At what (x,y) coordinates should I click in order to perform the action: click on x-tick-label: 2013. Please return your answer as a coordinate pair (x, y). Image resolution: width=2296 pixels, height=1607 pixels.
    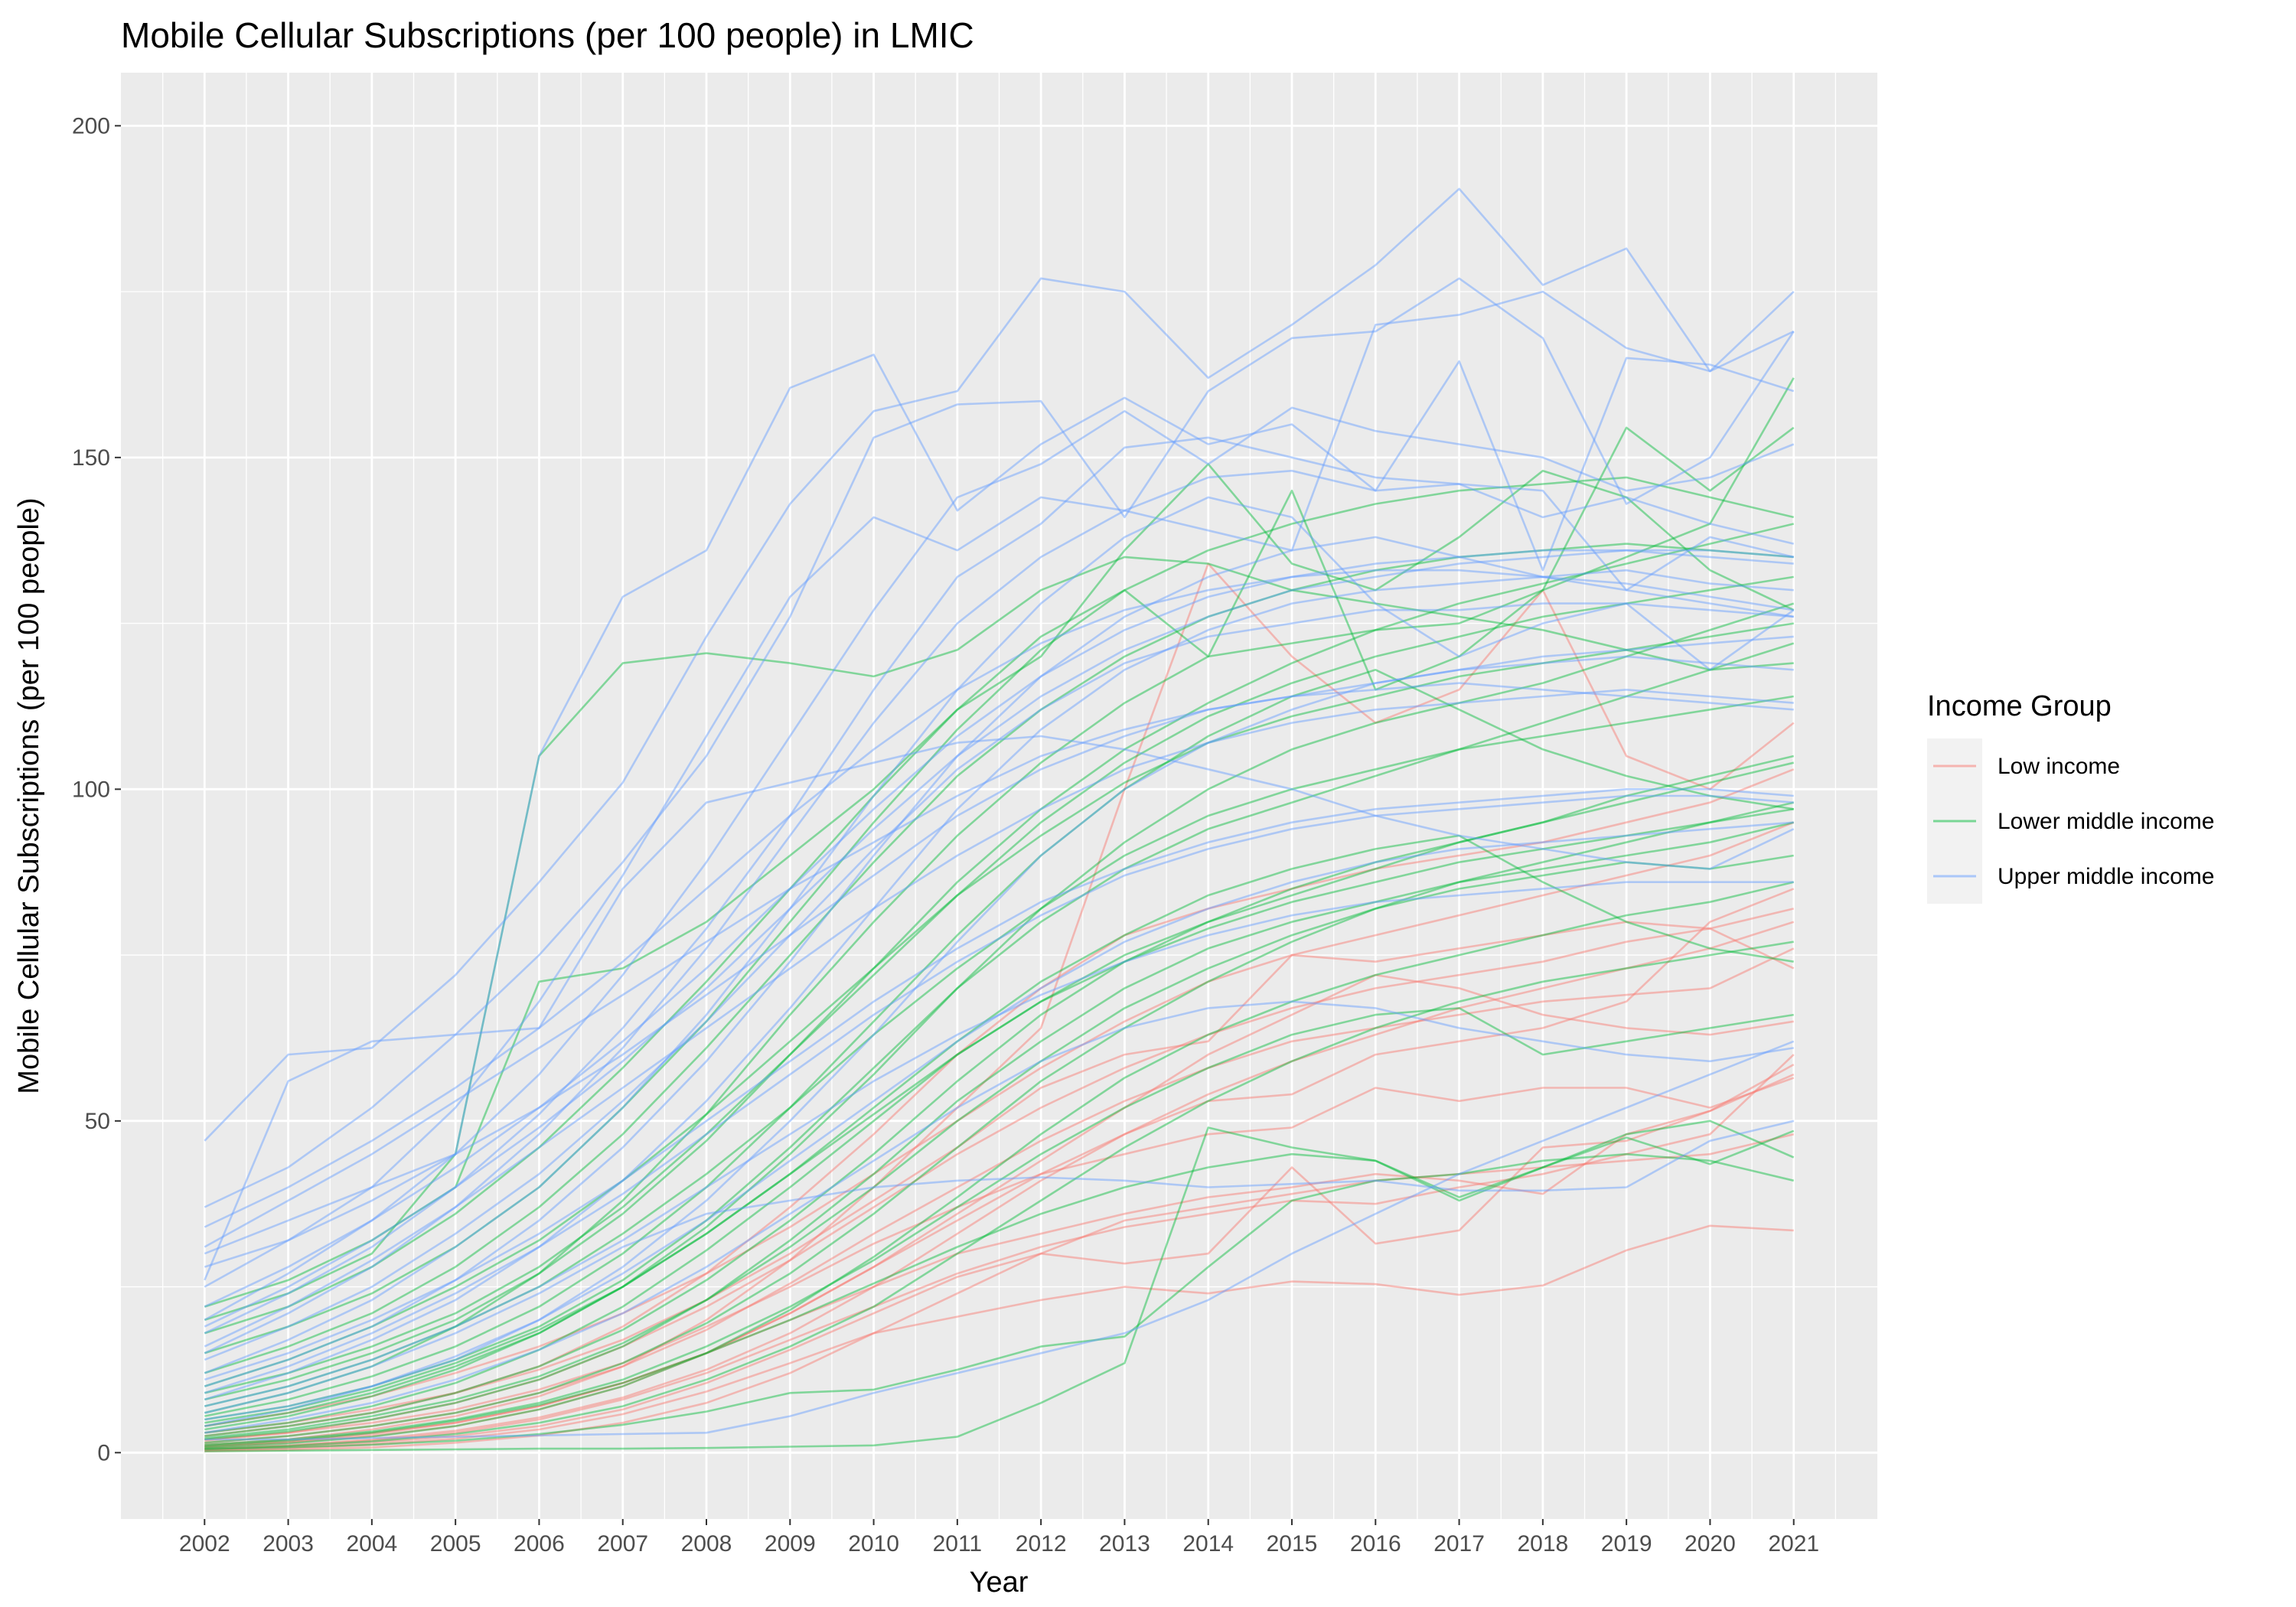
    Looking at the image, I should click on (1124, 1543).